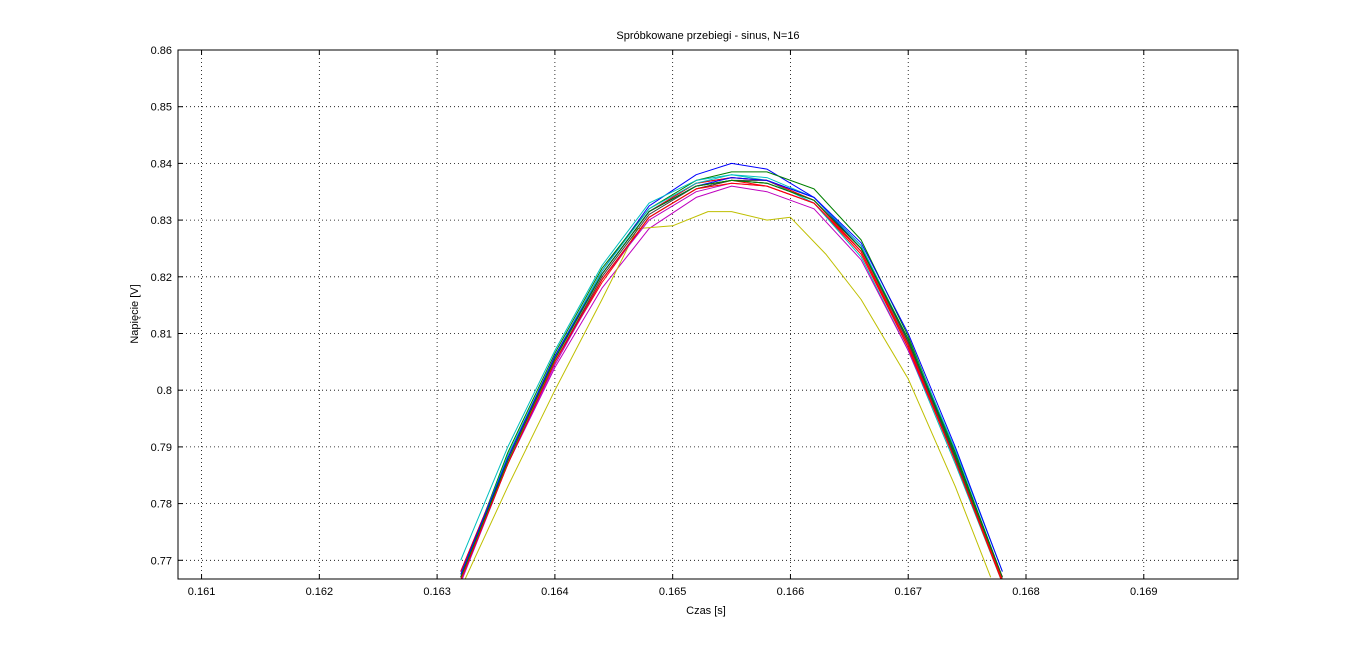 The height and width of the screenshot is (651, 1367). Describe the element at coordinates (707, 36) in the screenshot. I see `chart-title: Spróbkowane przebiegi - sinus, N=16` at that location.